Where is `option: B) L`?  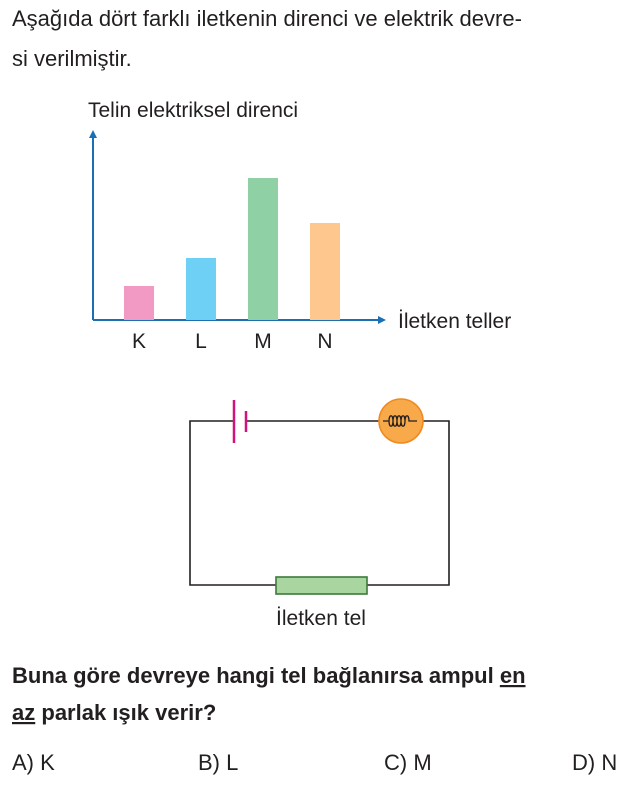 option: B) L is located at coordinates (218, 762).